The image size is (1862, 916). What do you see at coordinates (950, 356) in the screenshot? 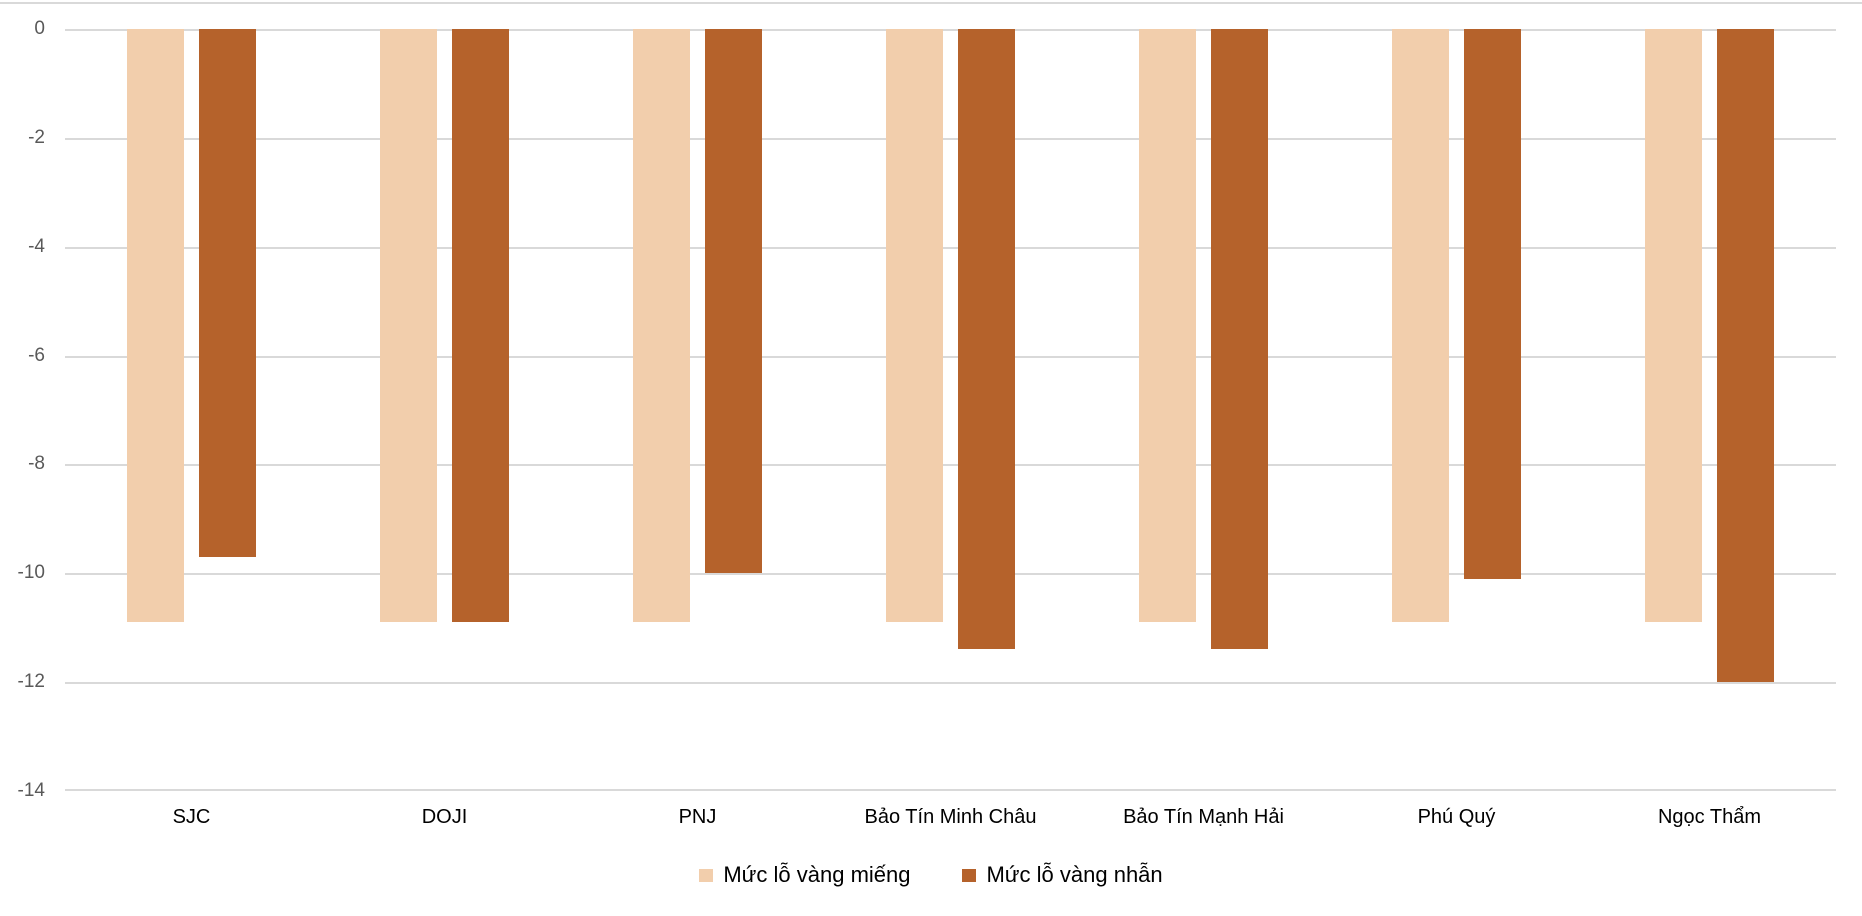
I see `gridline-y--6` at bounding box center [950, 356].